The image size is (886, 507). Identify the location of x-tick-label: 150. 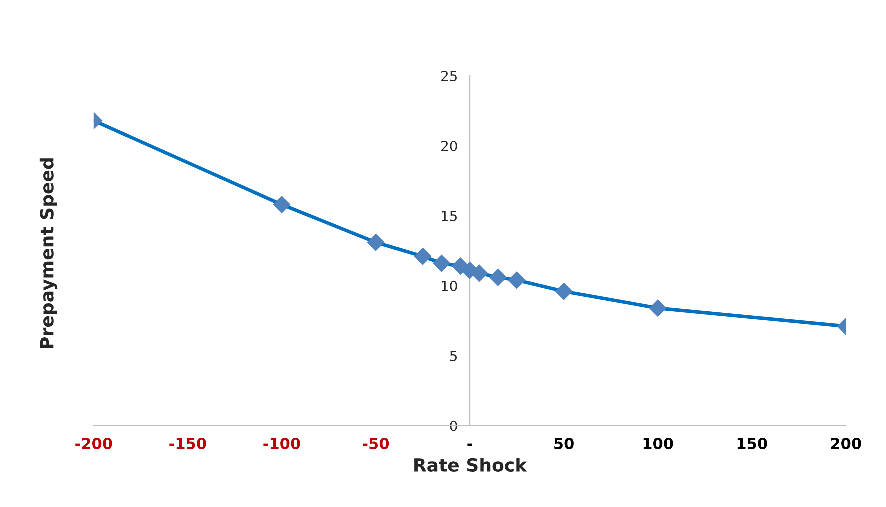
(753, 444).